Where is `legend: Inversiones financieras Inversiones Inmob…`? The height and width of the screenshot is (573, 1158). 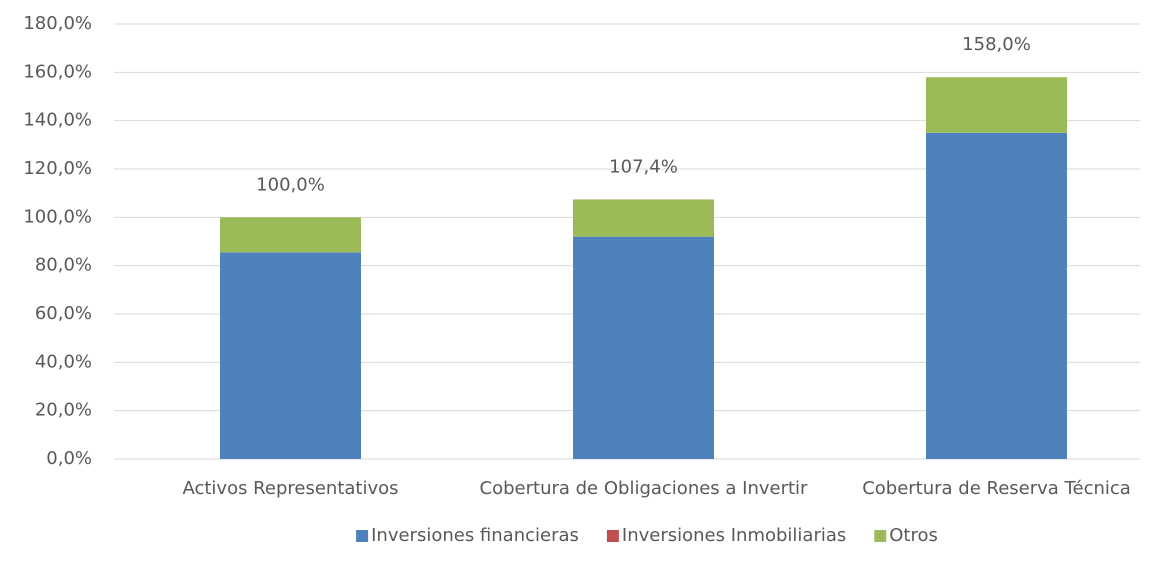 legend: Inversiones financieras Inversiones Inmob… is located at coordinates (647, 535).